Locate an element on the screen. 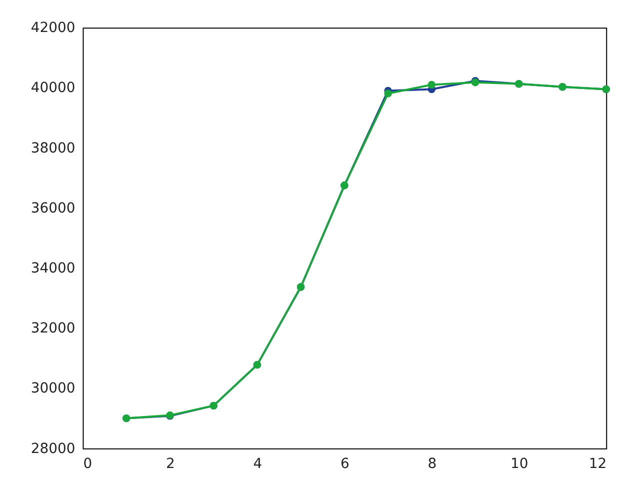 This screenshot has height=480, width=640. y-tick-label: 34000 is located at coordinates (53, 268).